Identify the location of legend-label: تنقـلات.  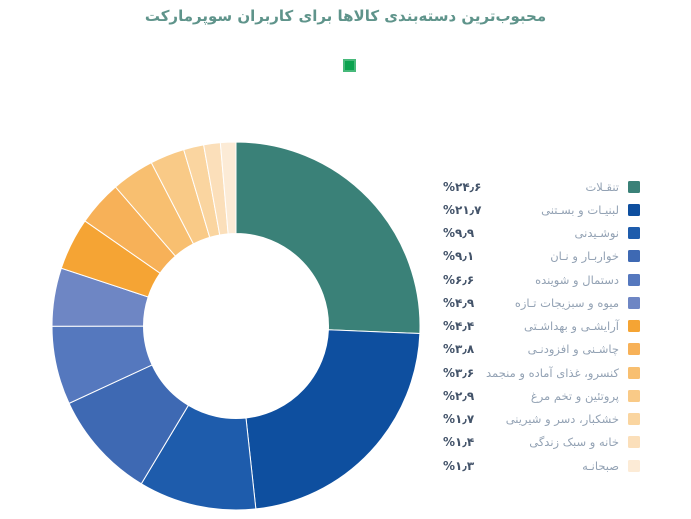
(602, 186).